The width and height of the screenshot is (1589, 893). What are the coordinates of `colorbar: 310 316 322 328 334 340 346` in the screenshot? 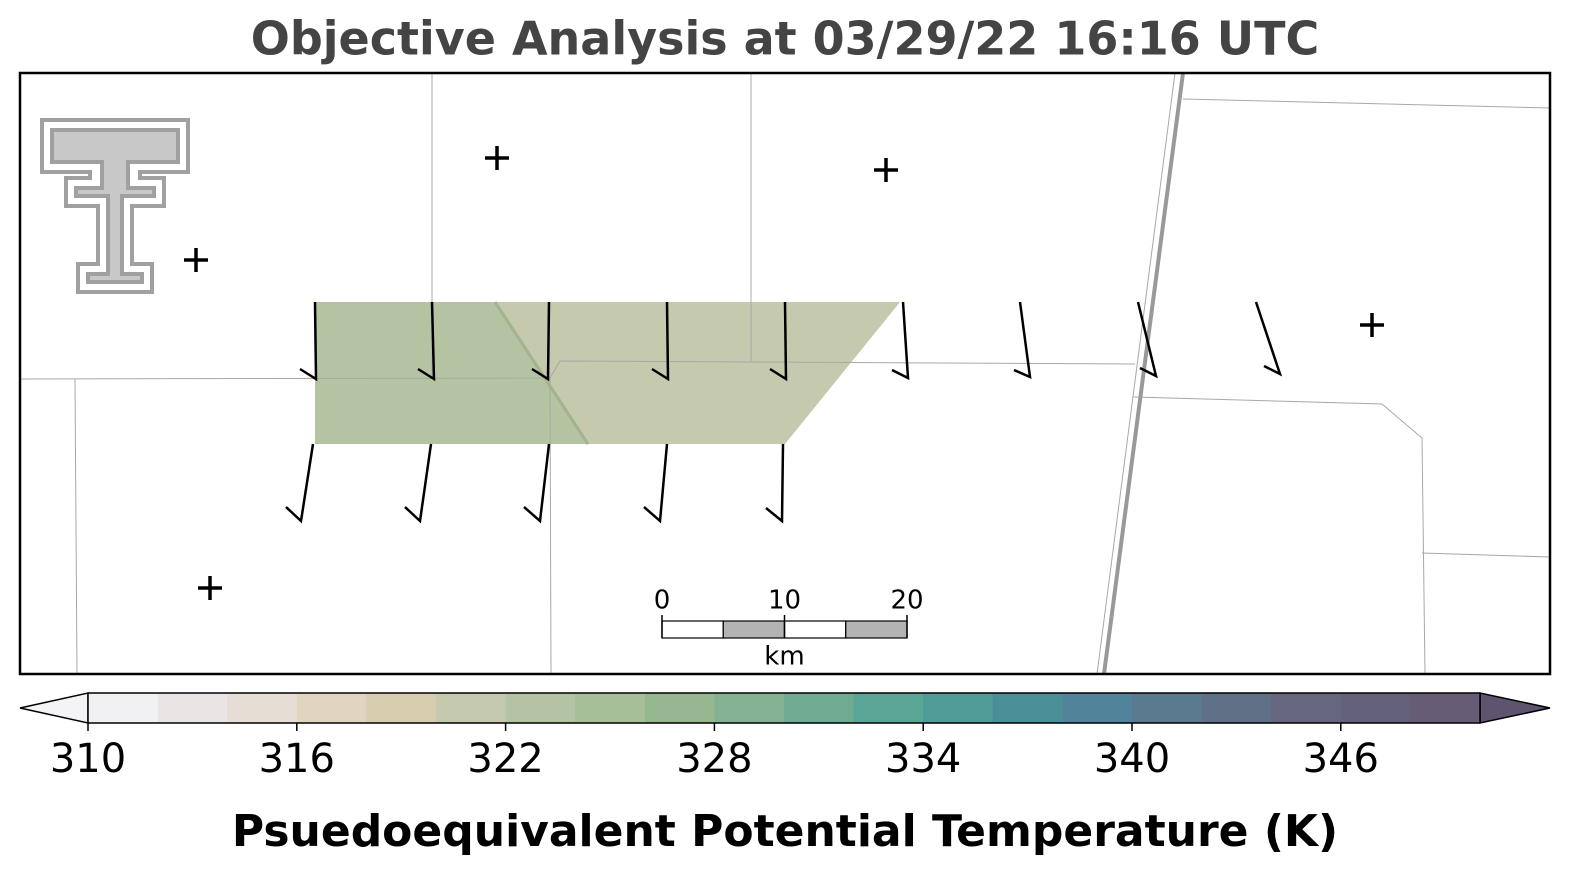 It's located at (785, 737).